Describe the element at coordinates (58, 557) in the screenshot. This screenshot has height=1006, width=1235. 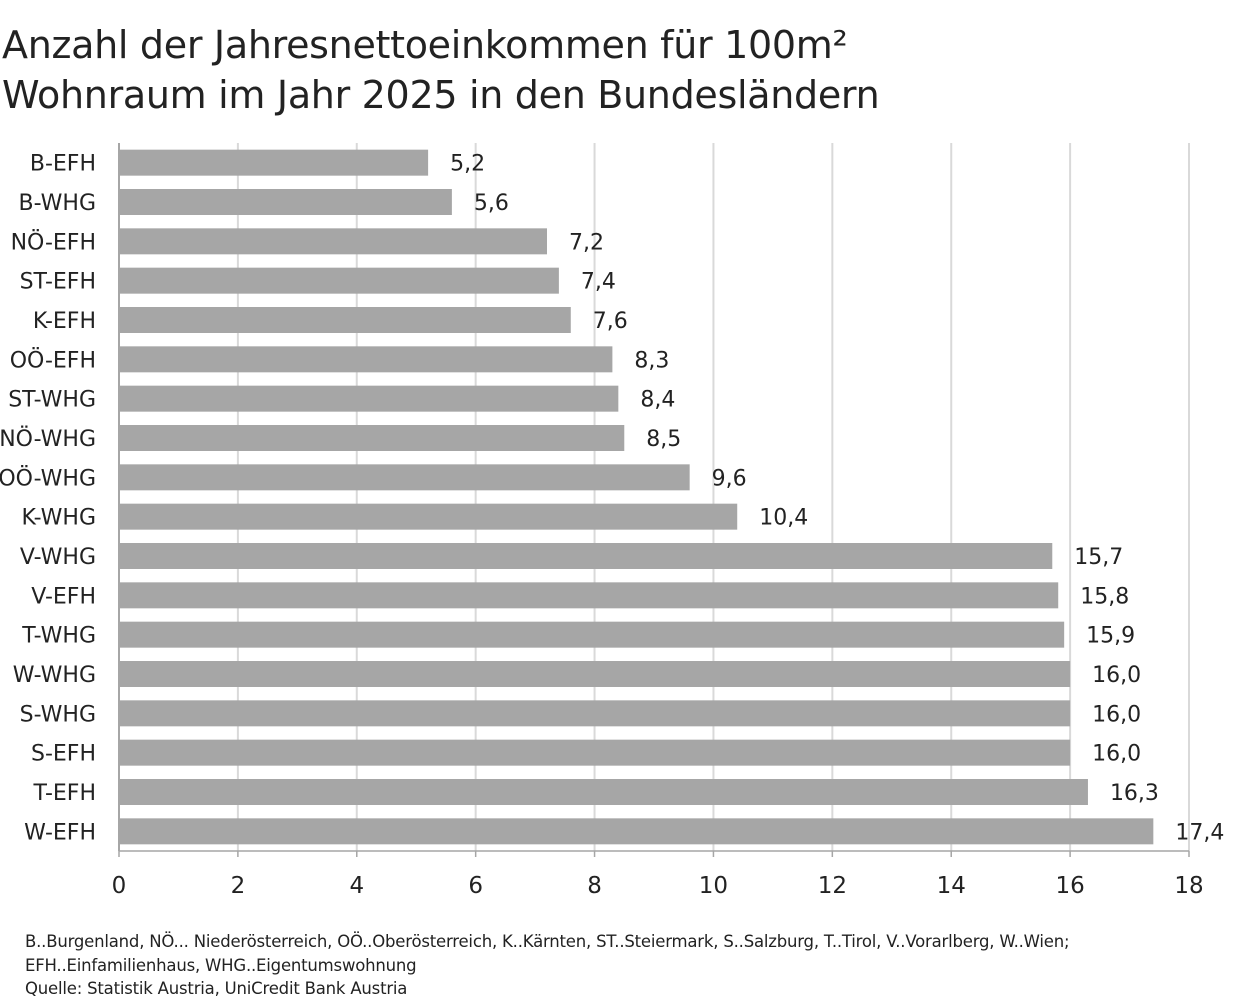
I see `category-label: V-WHG` at that location.